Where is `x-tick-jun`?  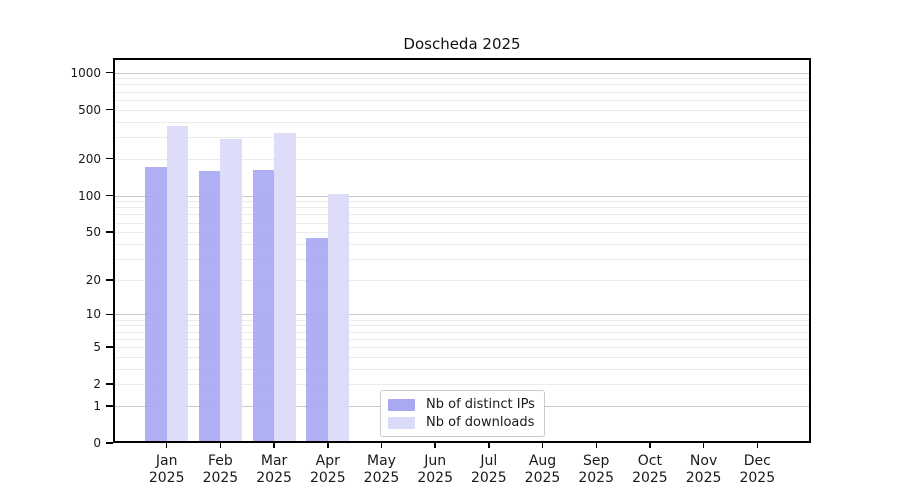 x-tick-jun is located at coordinates (435, 445).